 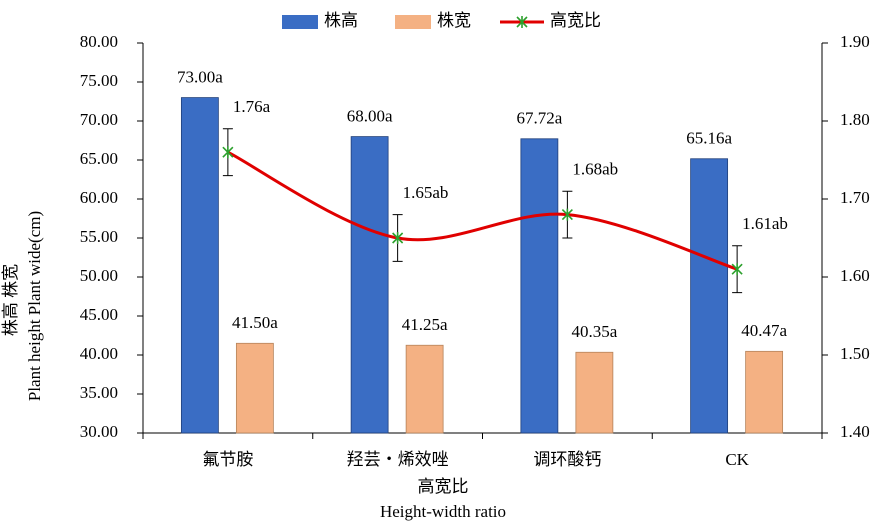 What do you see at coordinates (255, 322) in the screenshot?
I see `bar-label: 41.50a` at bounding box center [255, 322].